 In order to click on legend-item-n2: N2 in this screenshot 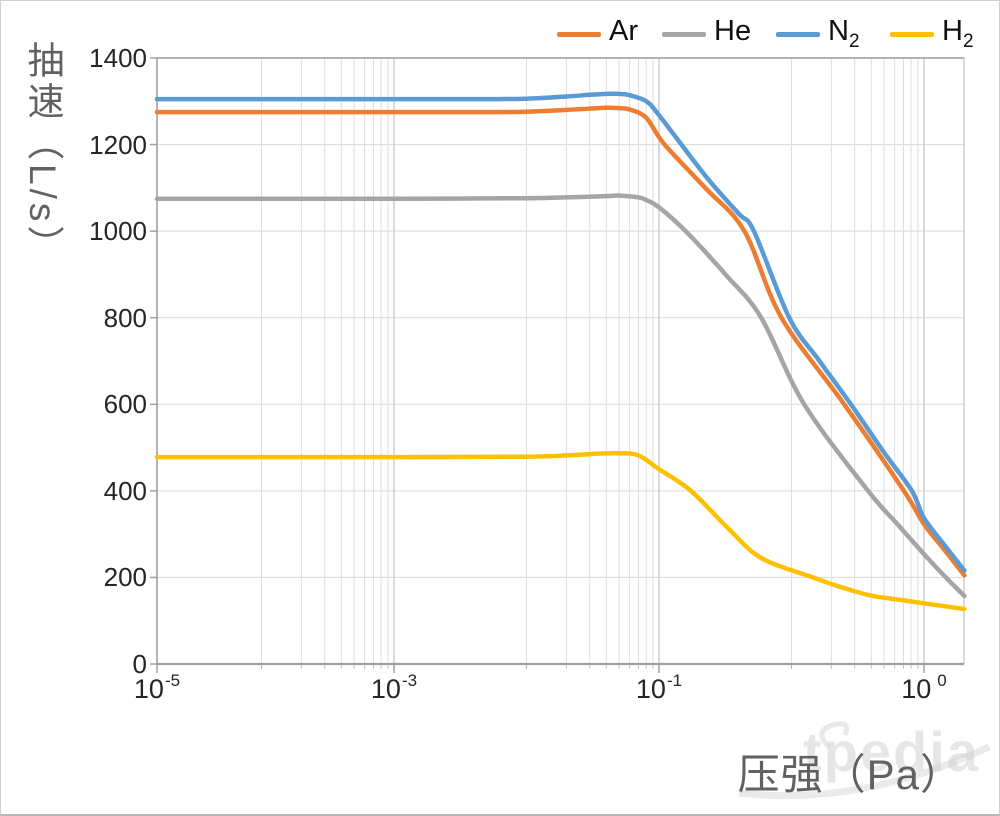, I will do `click(818, 34)`.